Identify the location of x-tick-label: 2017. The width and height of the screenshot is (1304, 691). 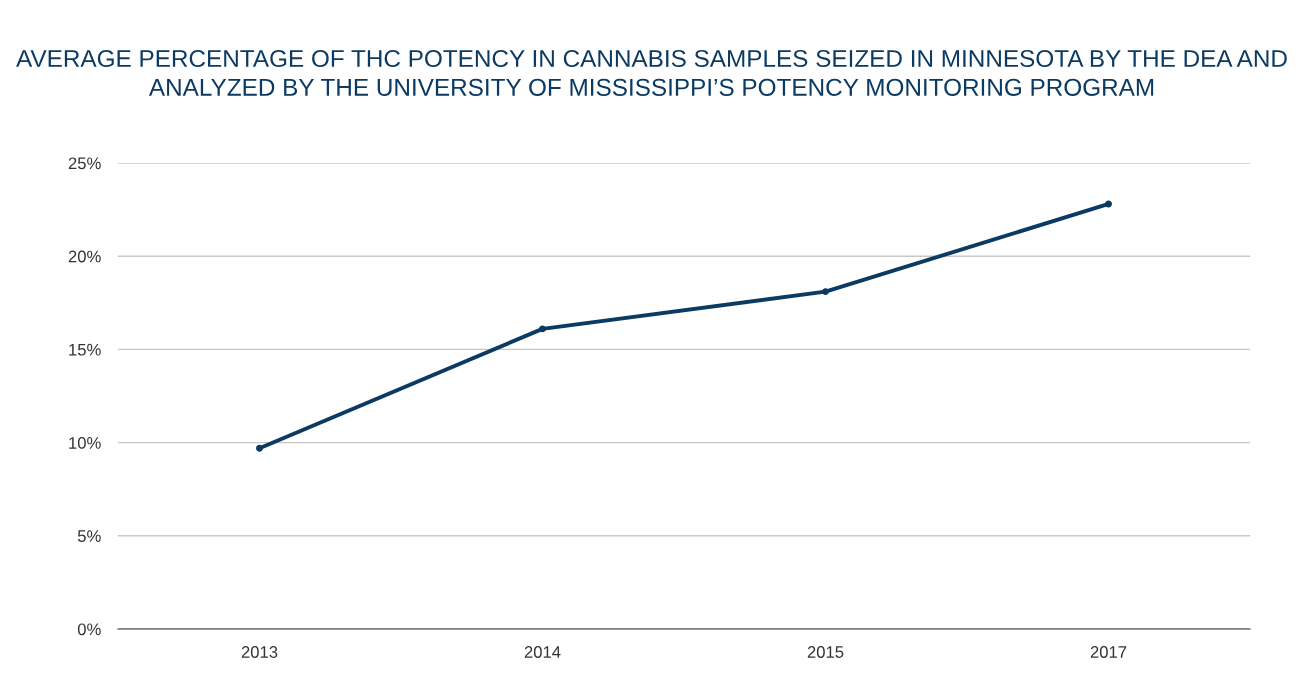
(1108, 652).